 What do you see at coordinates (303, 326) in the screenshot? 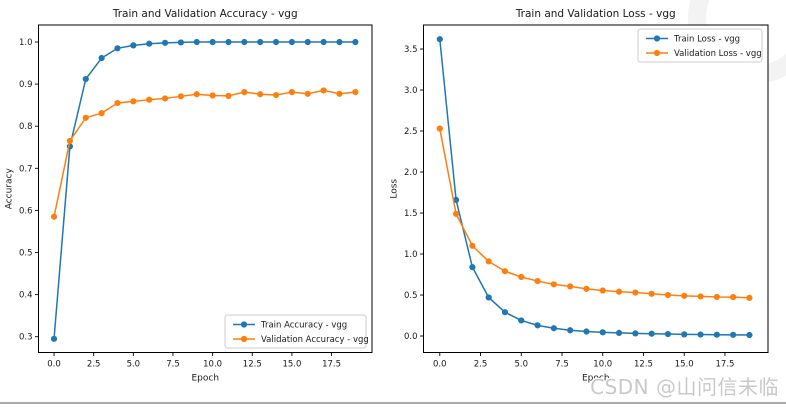
I see `legend-label: Train Accuracy - vgg` at bounding box center [303, 326].